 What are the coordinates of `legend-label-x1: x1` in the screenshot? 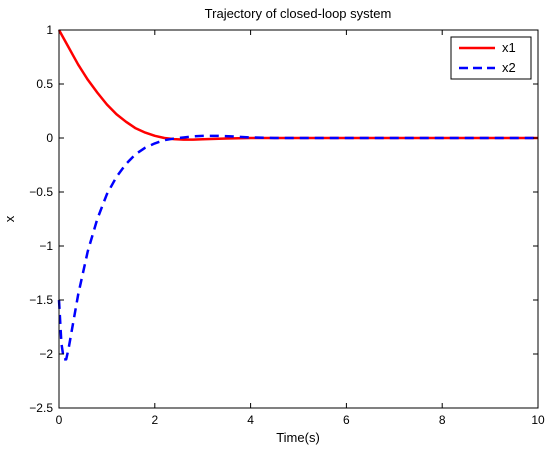 It's located at (509, 47).